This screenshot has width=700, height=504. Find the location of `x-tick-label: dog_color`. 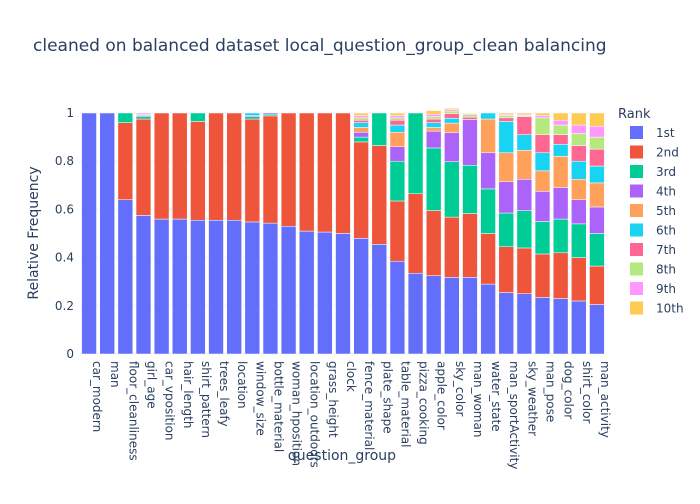

x-tick-label: dog_color is located at coordinates (569, 390).